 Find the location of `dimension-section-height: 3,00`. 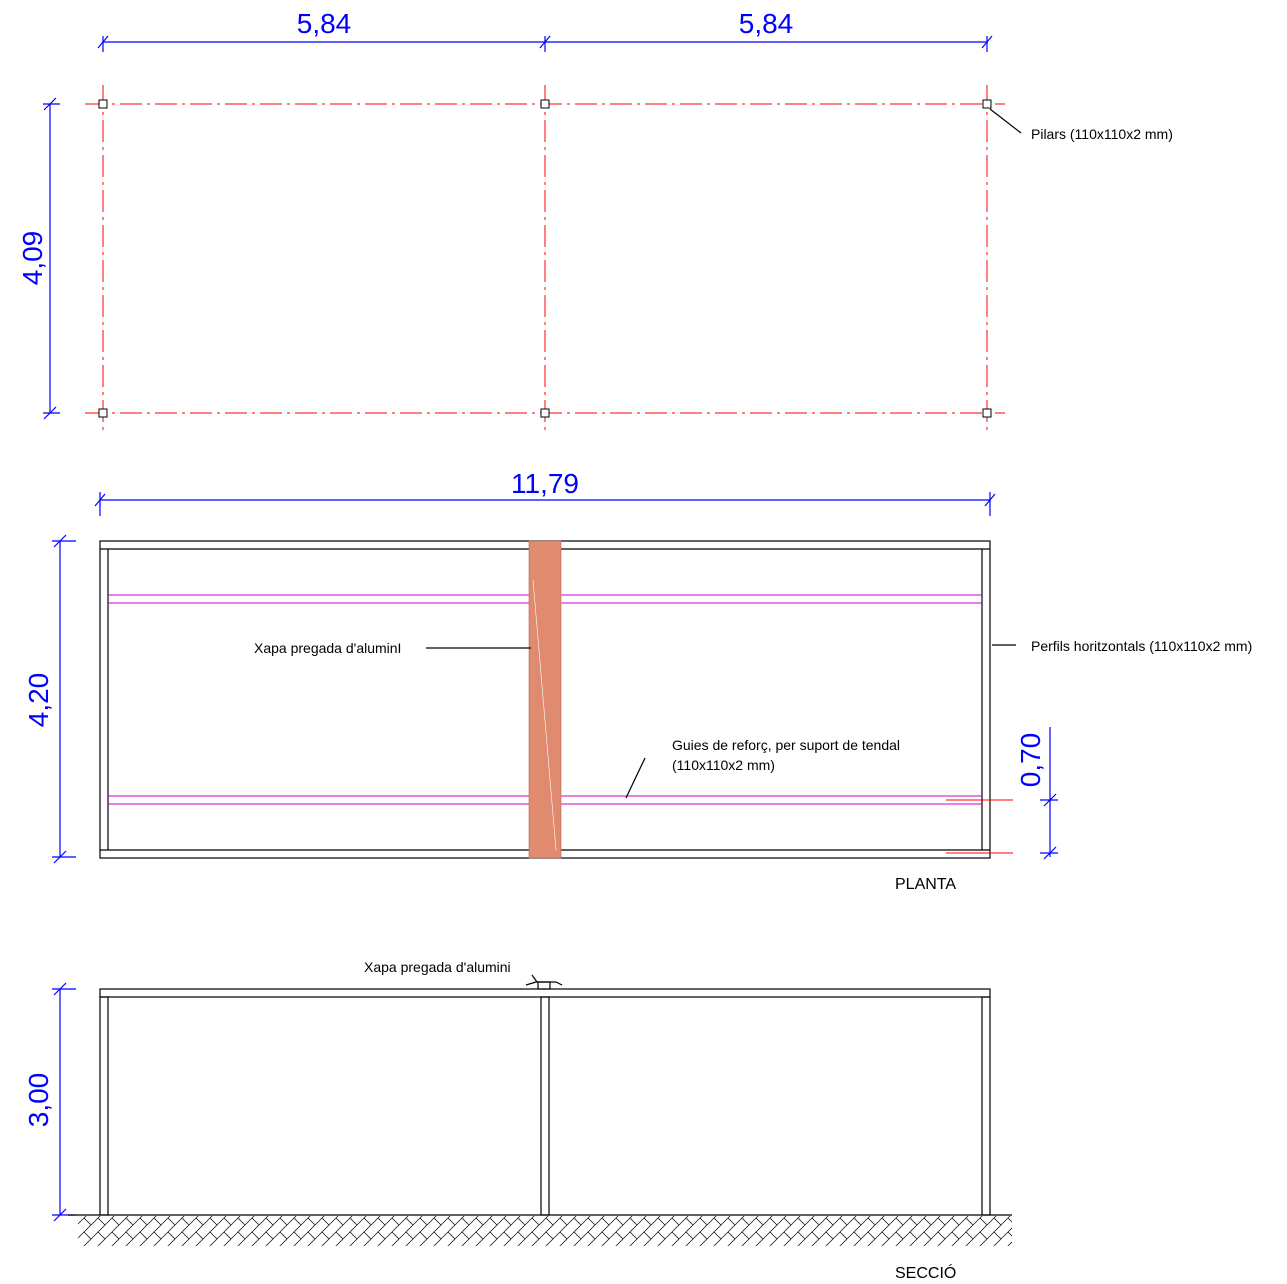

dimension-section-height: 3,00 is located at coordinates (49, 1102).